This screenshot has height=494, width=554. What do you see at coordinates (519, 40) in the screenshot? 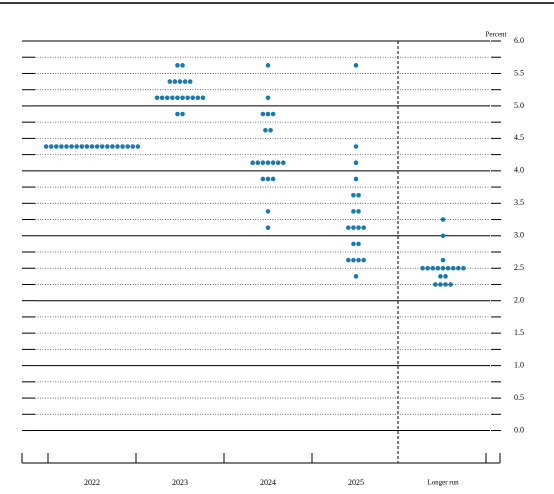
I see `y-tick-label: 6.0` at bounding box center [519, 40].